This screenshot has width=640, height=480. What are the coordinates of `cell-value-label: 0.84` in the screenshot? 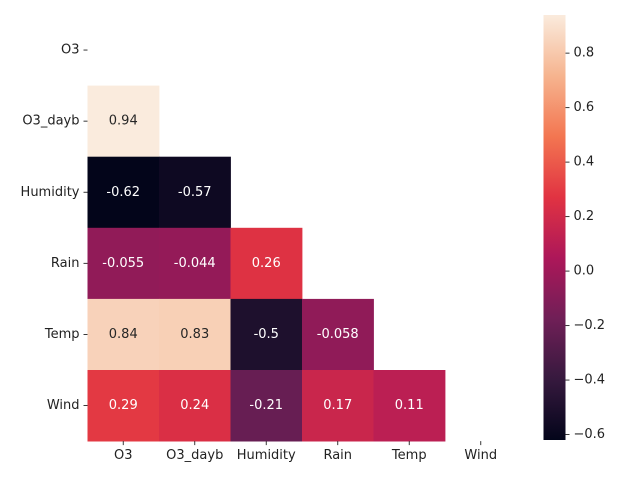 It's located at (123, 334).